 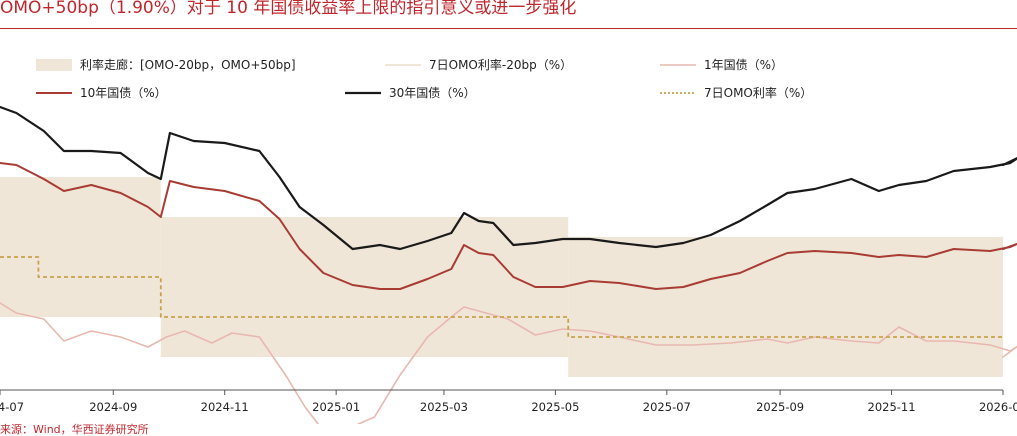 I want to click on legend-item-1: 7日OMO利率-20bp（%）, so click(x=478, y=64).